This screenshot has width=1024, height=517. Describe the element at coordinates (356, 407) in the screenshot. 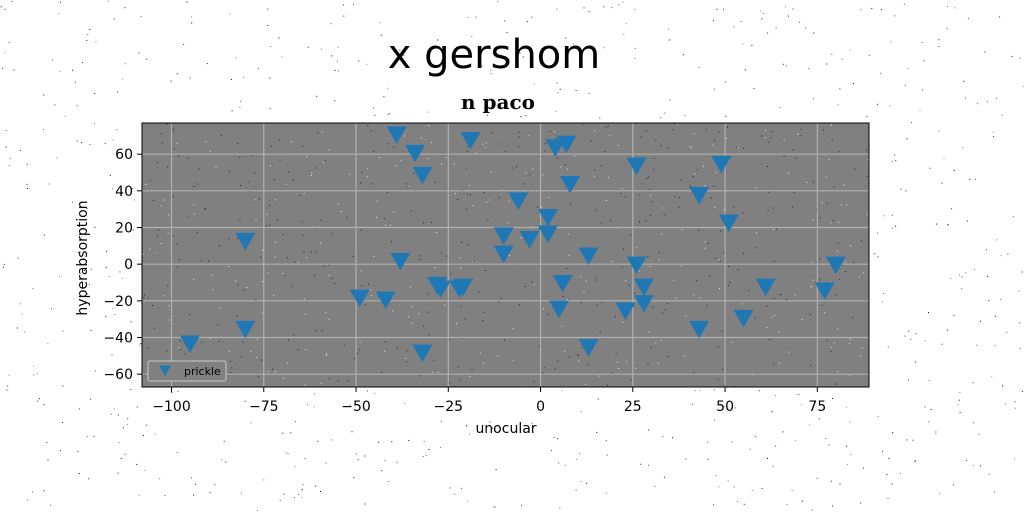

I see `x-tick-label: −50` at that location.